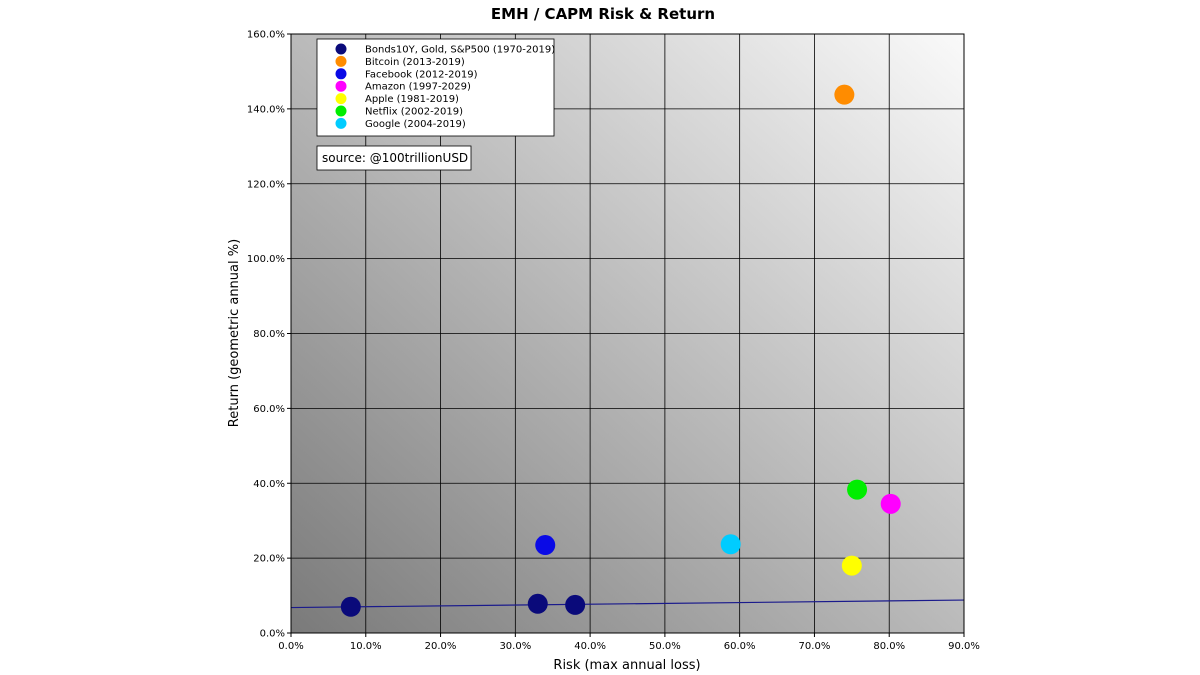 This screenshot has width=1200, height=675. I want to click on legend-label: Netflix (2002-2019), so click(414, 112).